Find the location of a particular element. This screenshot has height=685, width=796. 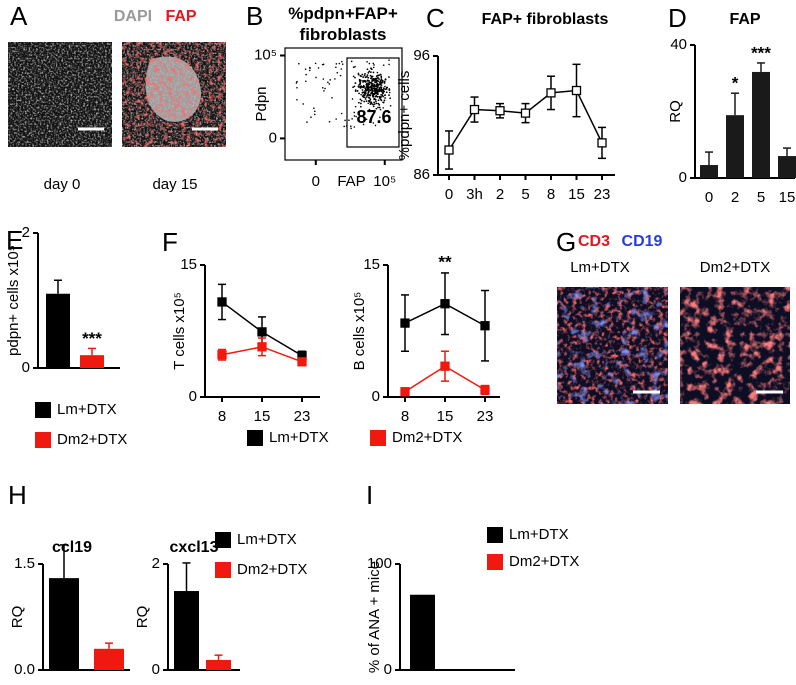

stain-label: CD19 is located at coordinates (642, 241).